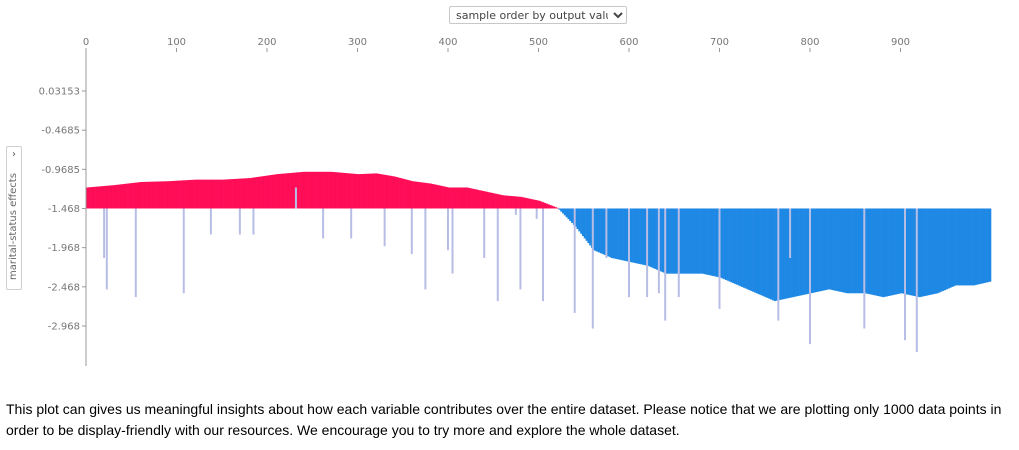  Describe the element at coordinates (60, 131) in the screenshot. I see `y-tick-label: -0.4685` at that location.